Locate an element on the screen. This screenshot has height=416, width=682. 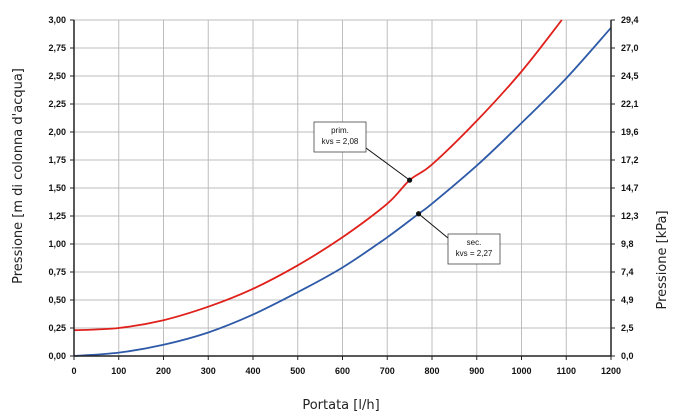
y-right-tick-label: 14,7 is located at coordinates (630, 188).